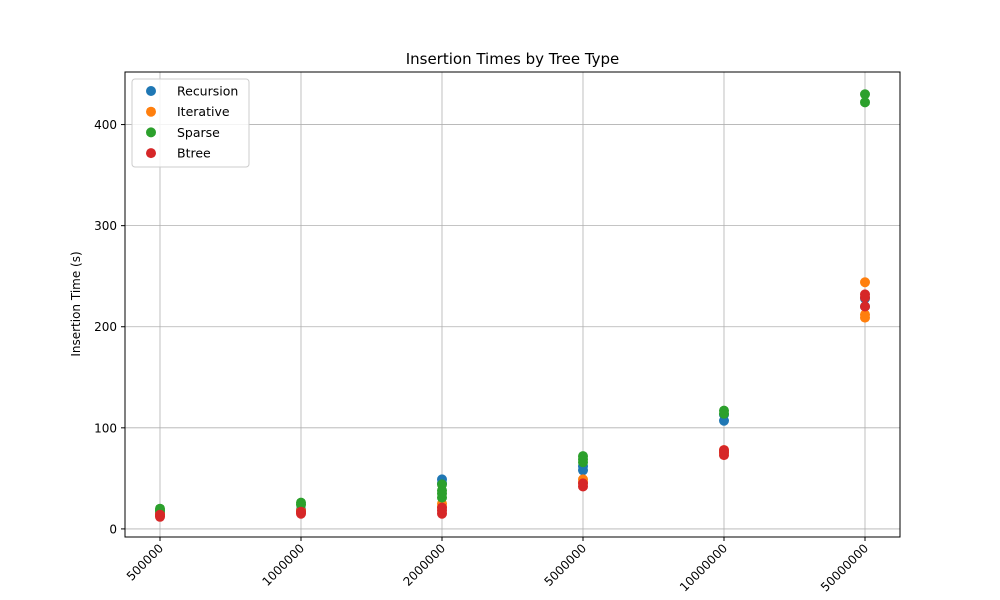  Describe the element at coordinates (105, 428) in the screenshot. I see `y-tick-label: 100` at that location.